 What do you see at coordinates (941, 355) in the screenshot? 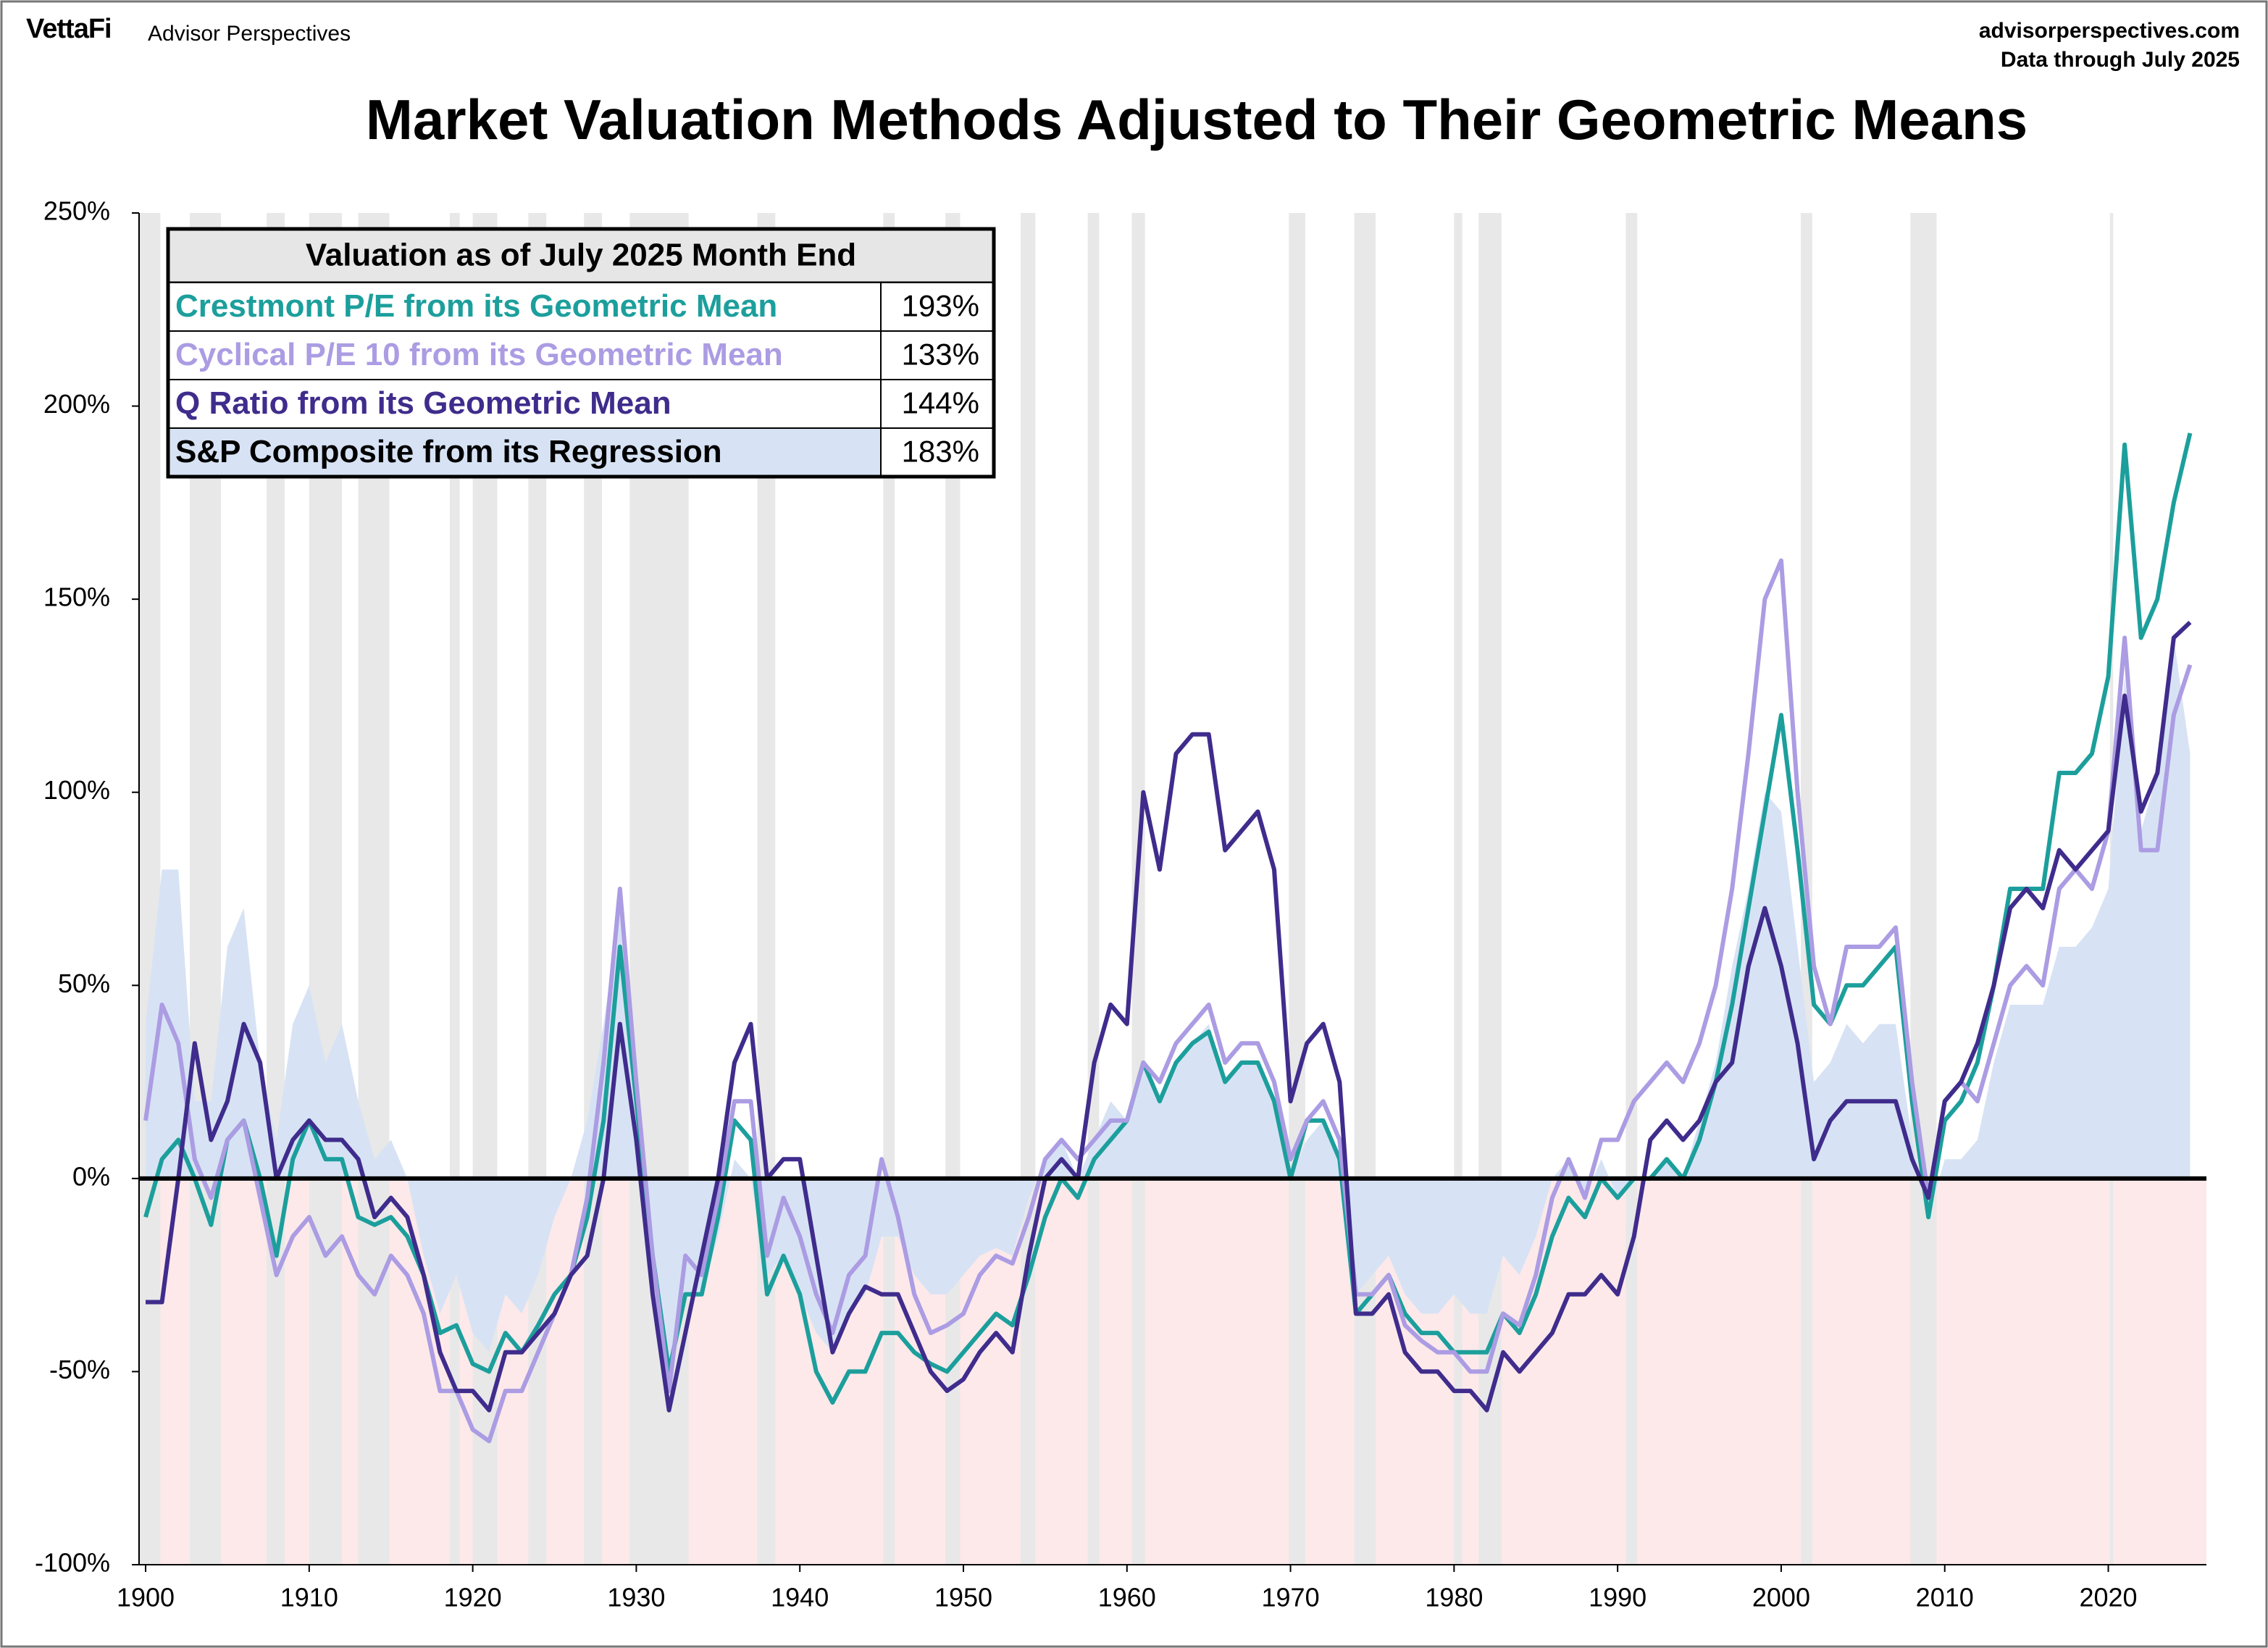
I see `legend-value: 133%` at bounding box center [941, 355].